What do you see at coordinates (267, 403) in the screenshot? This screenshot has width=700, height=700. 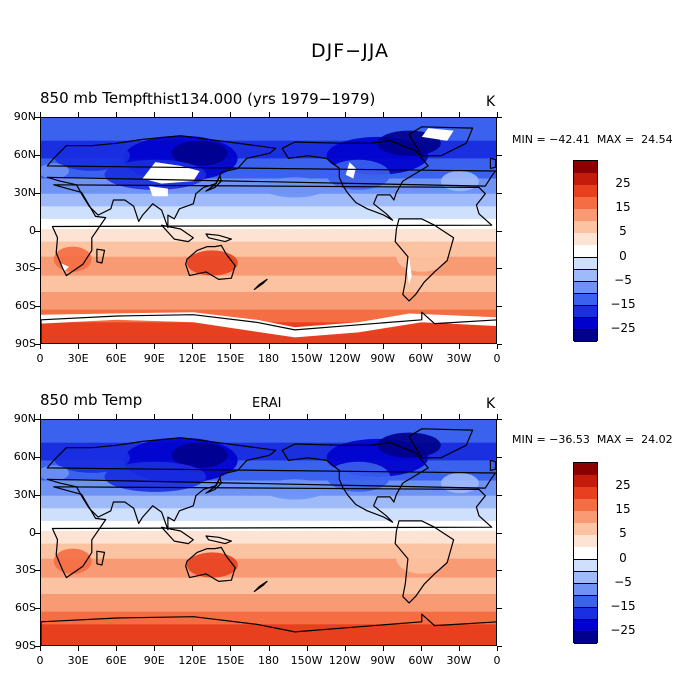 I see `panel-bottom-subtitle: ERAI` at bounding box center [267, 403].